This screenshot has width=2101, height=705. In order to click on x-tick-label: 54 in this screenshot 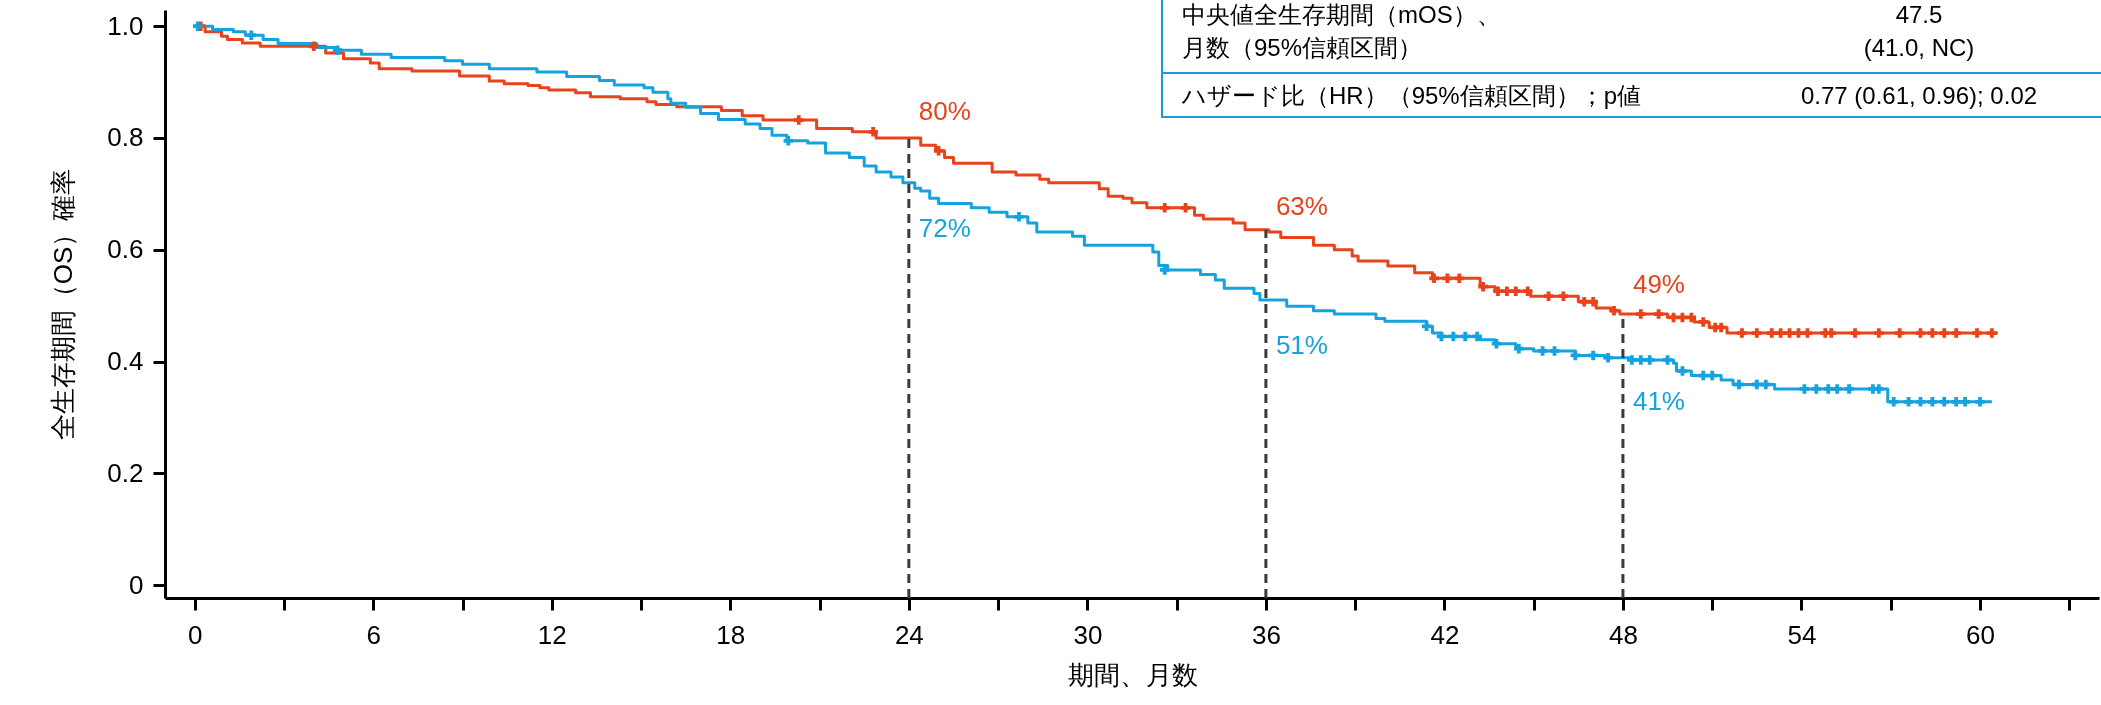, I will do `click(1802, 634)`.